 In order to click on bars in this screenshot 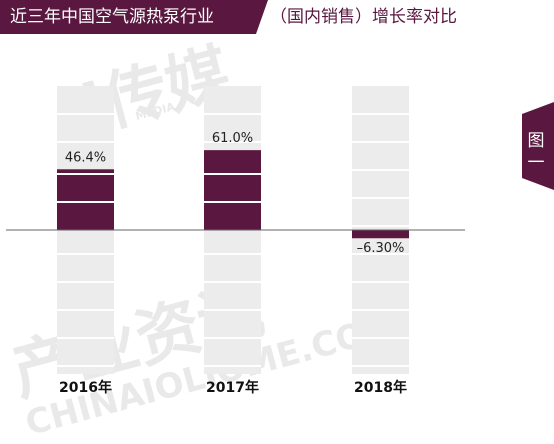, I will do `click(233, 194)`.